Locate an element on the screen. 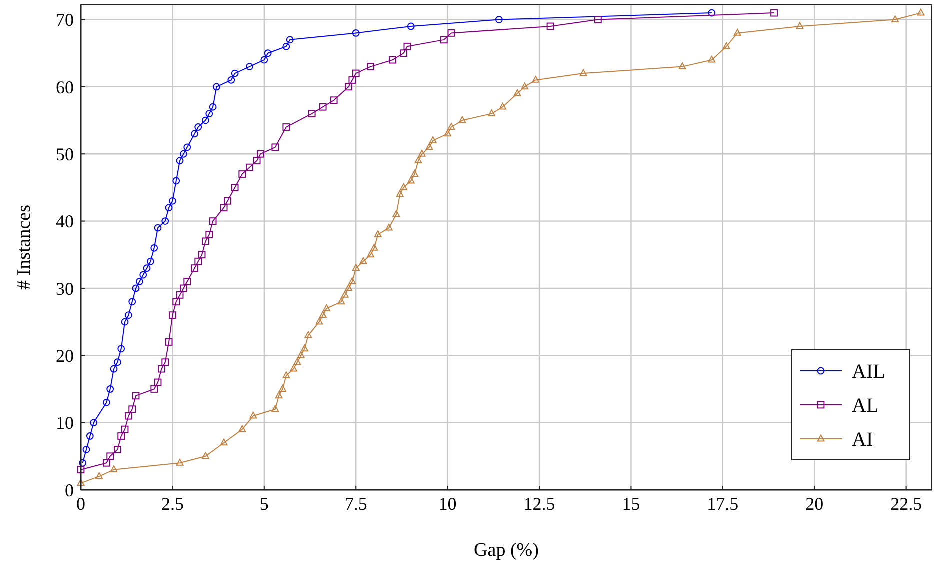 The image size is (934, 565). x-tick-label: 10 is located at coordinates (447, 504).